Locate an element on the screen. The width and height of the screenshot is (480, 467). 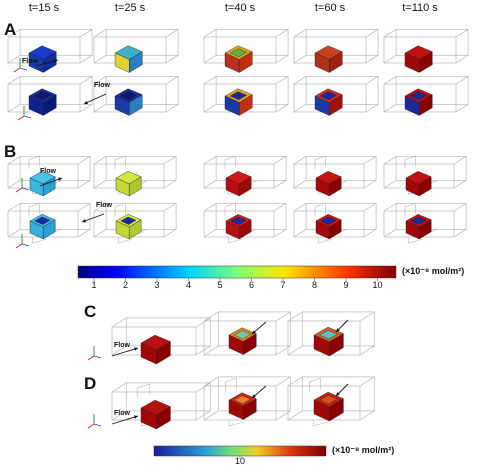
flow-arrow-a2 is located at coordinates (95, 99).